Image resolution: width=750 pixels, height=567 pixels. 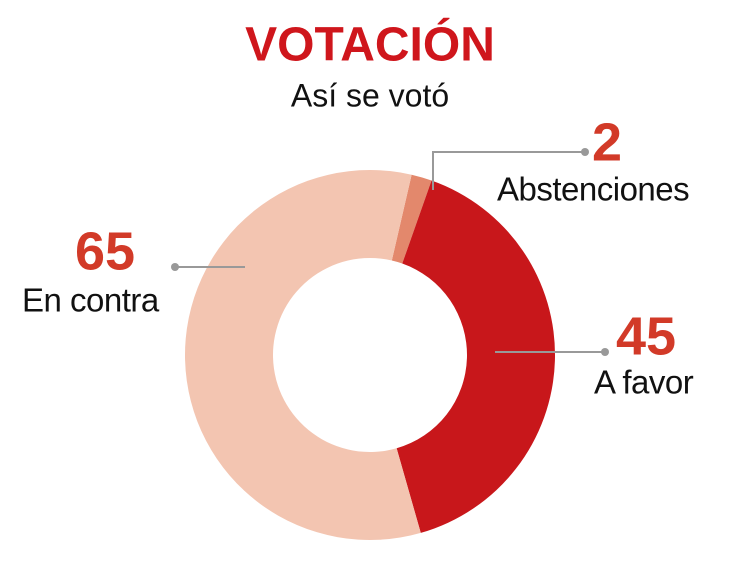 I want to click on value-label: 2, so click(x=607, y=142).